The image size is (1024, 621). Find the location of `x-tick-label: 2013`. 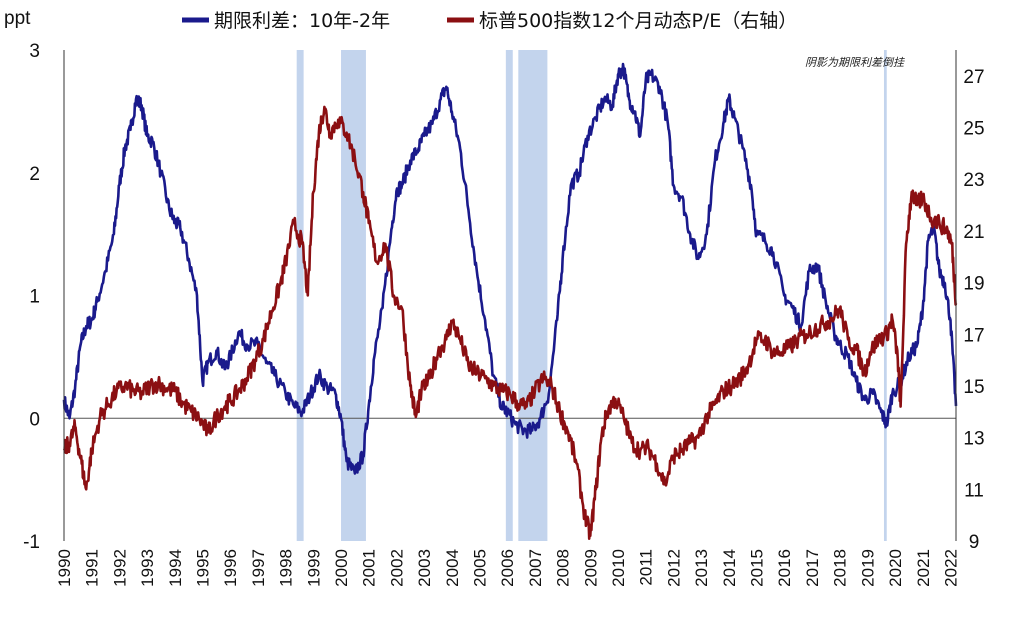

x-tick-label: 2013 is located at coordinates (701, 568).